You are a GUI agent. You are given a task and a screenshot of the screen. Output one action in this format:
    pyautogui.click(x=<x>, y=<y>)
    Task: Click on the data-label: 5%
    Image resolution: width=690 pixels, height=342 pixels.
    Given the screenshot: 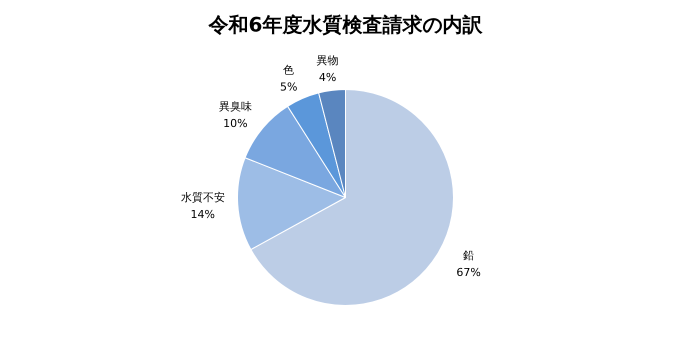 What is the action you would take?
    pyautogui.click(x=289, y=87)
    